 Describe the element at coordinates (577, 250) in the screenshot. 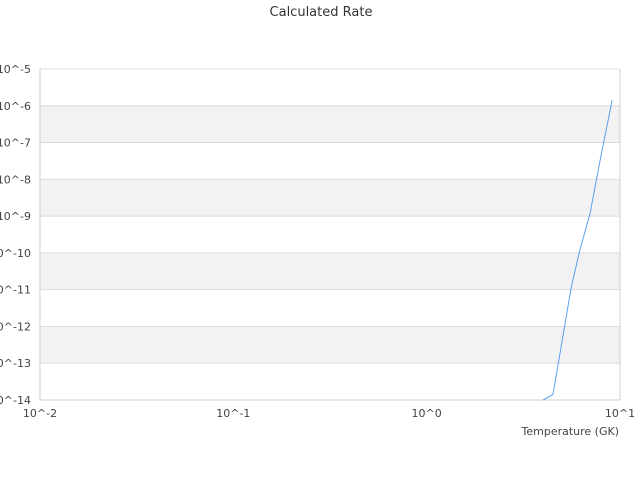

I see `rate-line` at that location.